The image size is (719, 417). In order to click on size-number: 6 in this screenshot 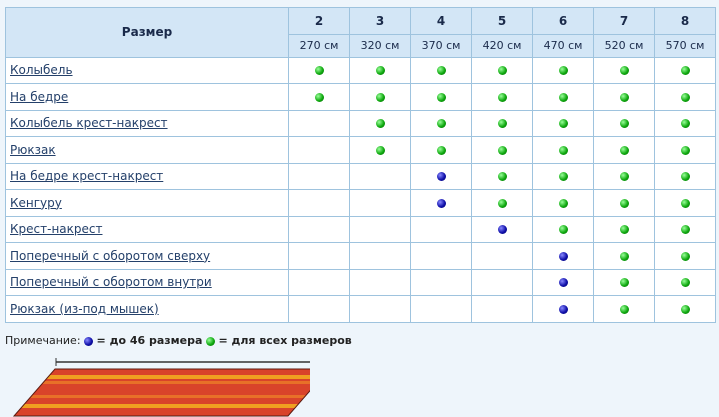, I will do `click(563, 21)`.